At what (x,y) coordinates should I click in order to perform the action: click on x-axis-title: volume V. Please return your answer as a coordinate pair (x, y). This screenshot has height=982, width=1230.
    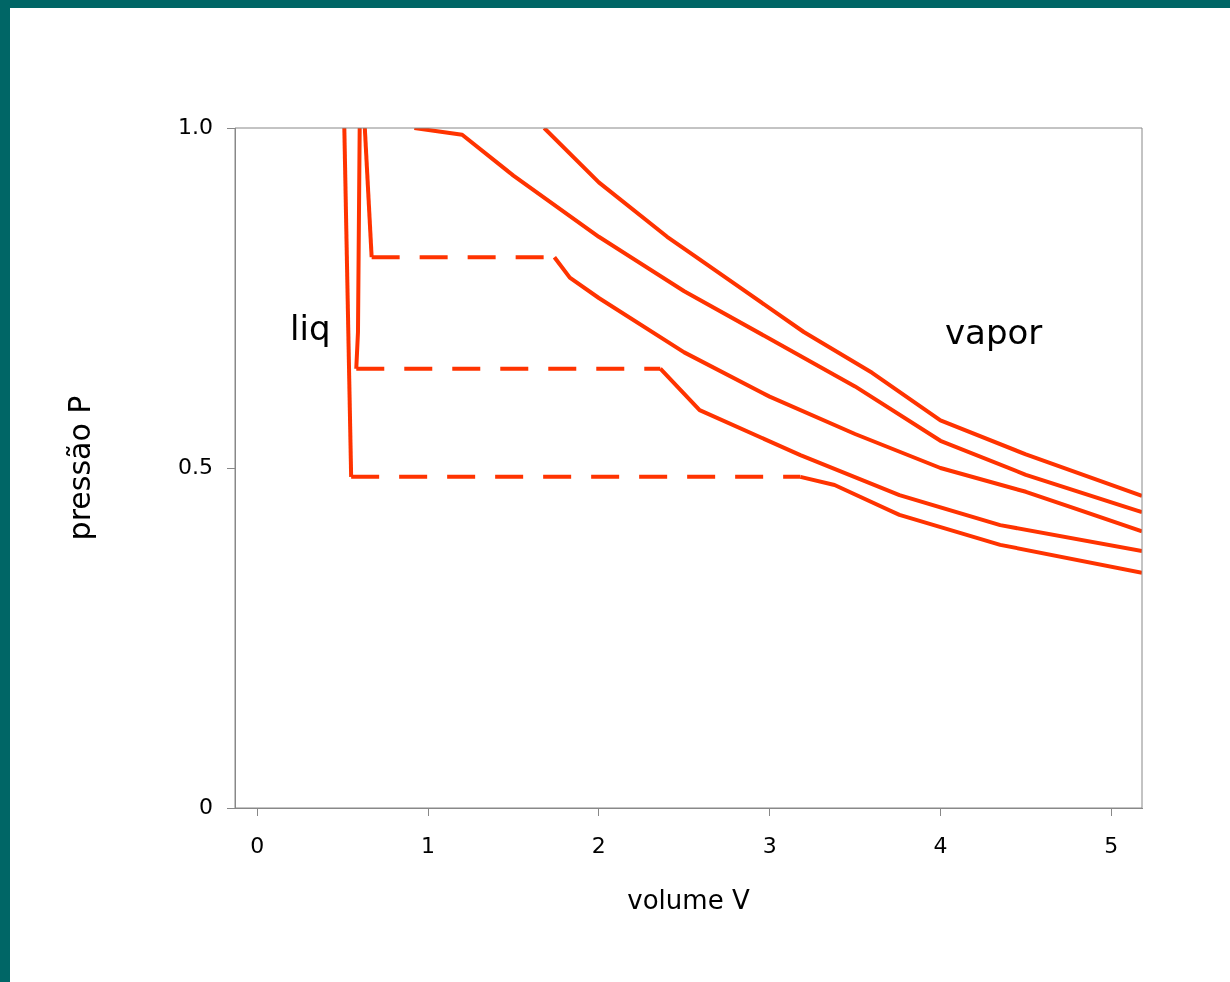
    Looking at the image, I should click on (688, 900).